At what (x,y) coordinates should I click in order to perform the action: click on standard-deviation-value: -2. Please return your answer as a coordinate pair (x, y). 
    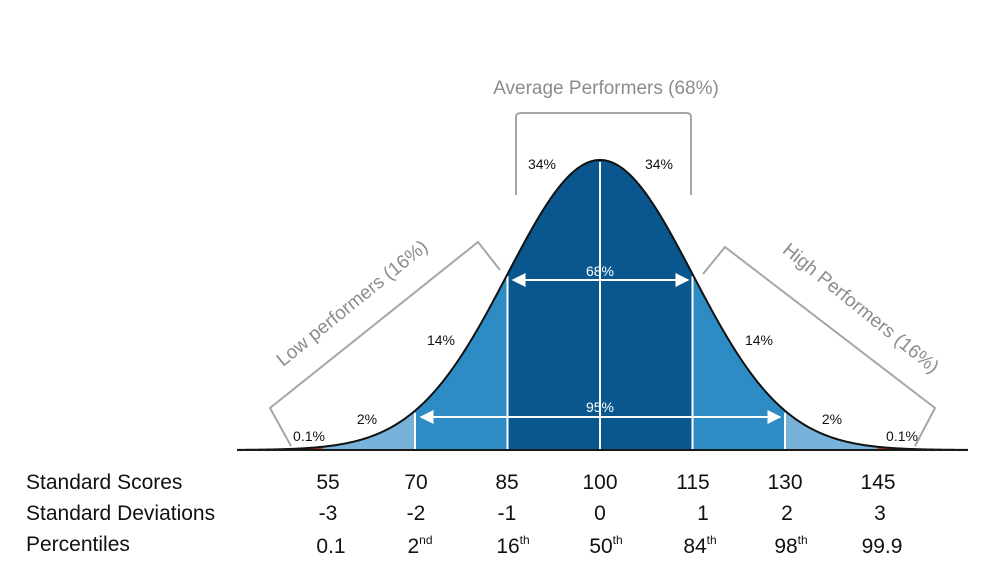
    Looking at the image, I should click on (416, 513).